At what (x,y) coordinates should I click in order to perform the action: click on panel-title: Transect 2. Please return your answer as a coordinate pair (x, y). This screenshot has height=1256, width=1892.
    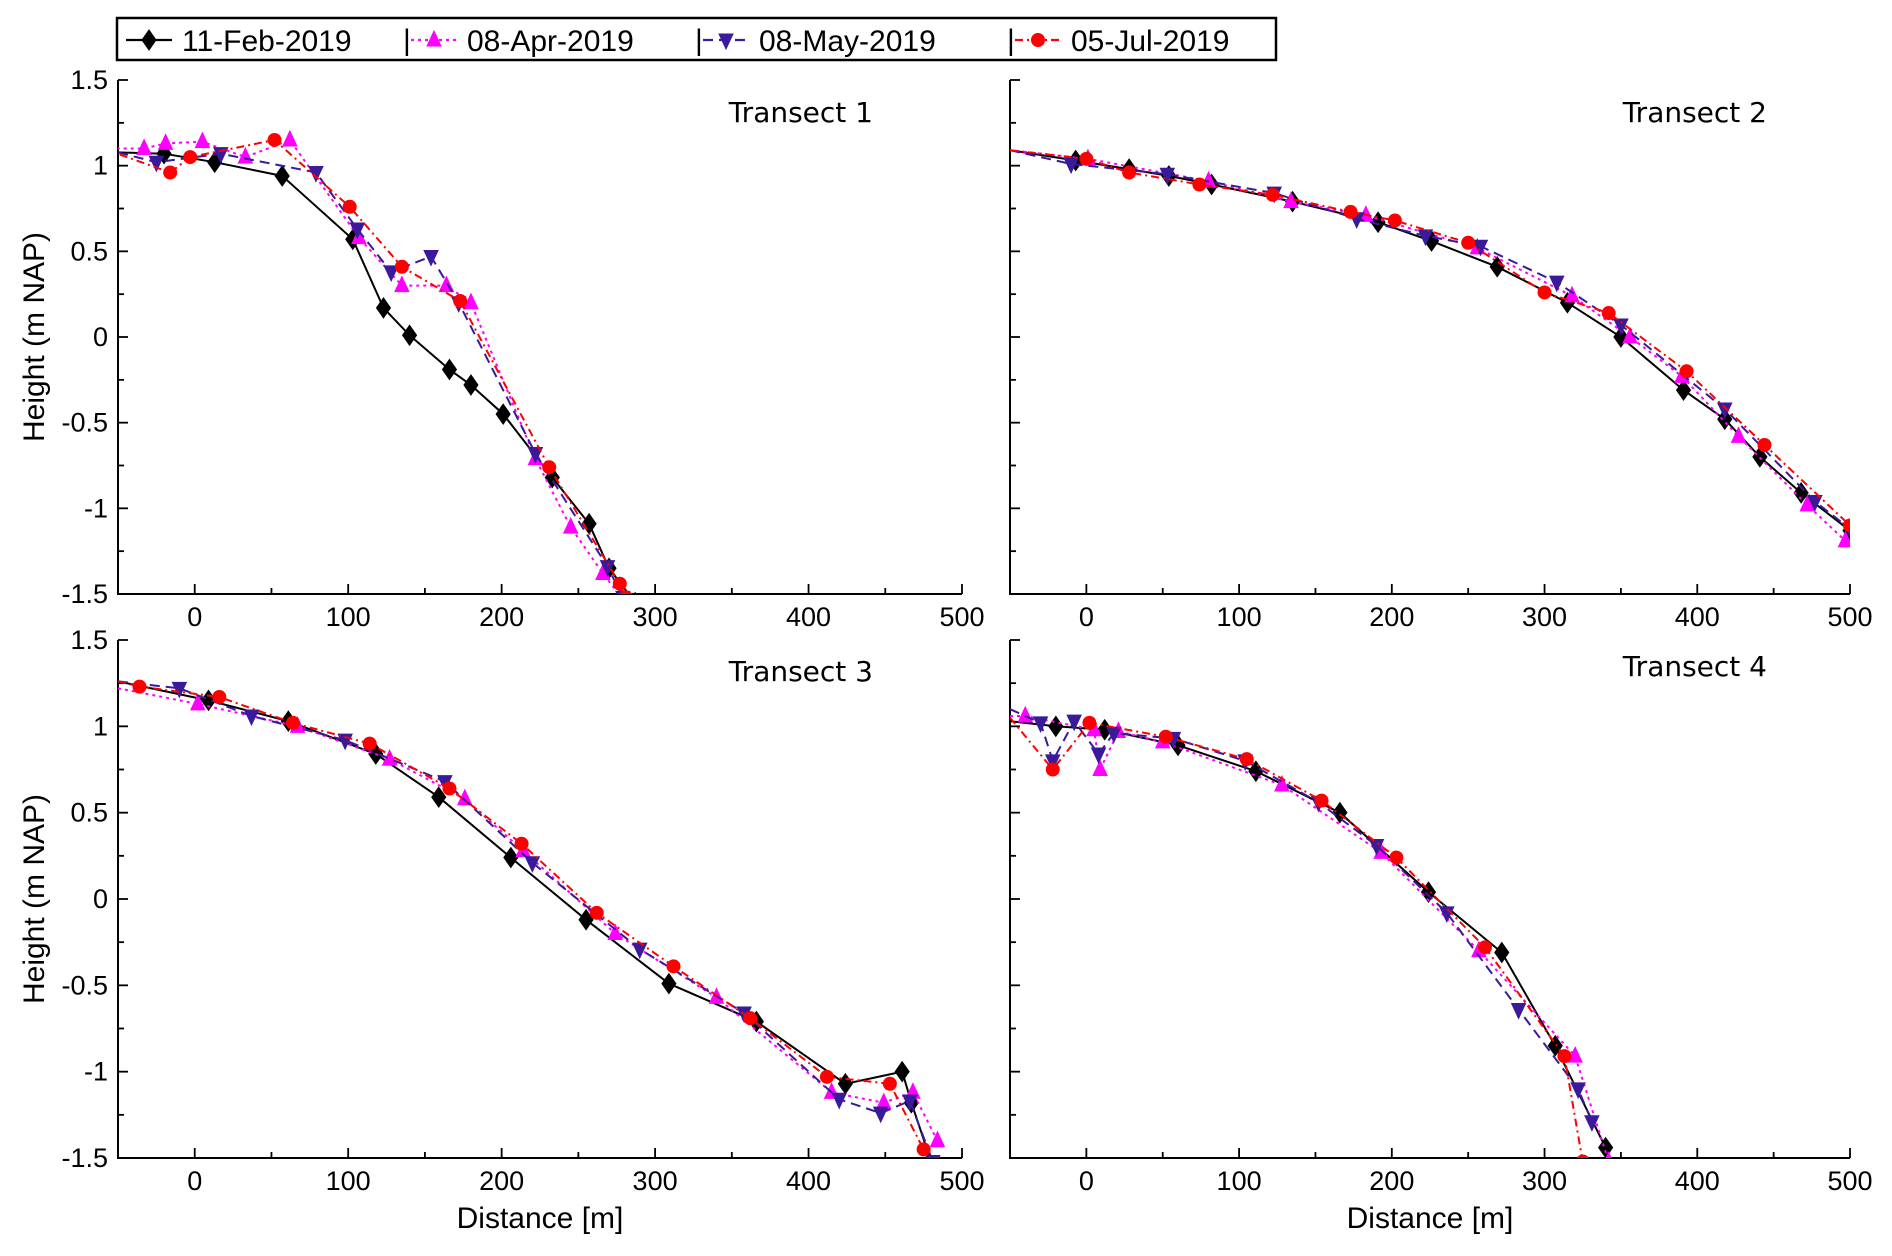
    Looking at the image, I should click on (1694, 112).